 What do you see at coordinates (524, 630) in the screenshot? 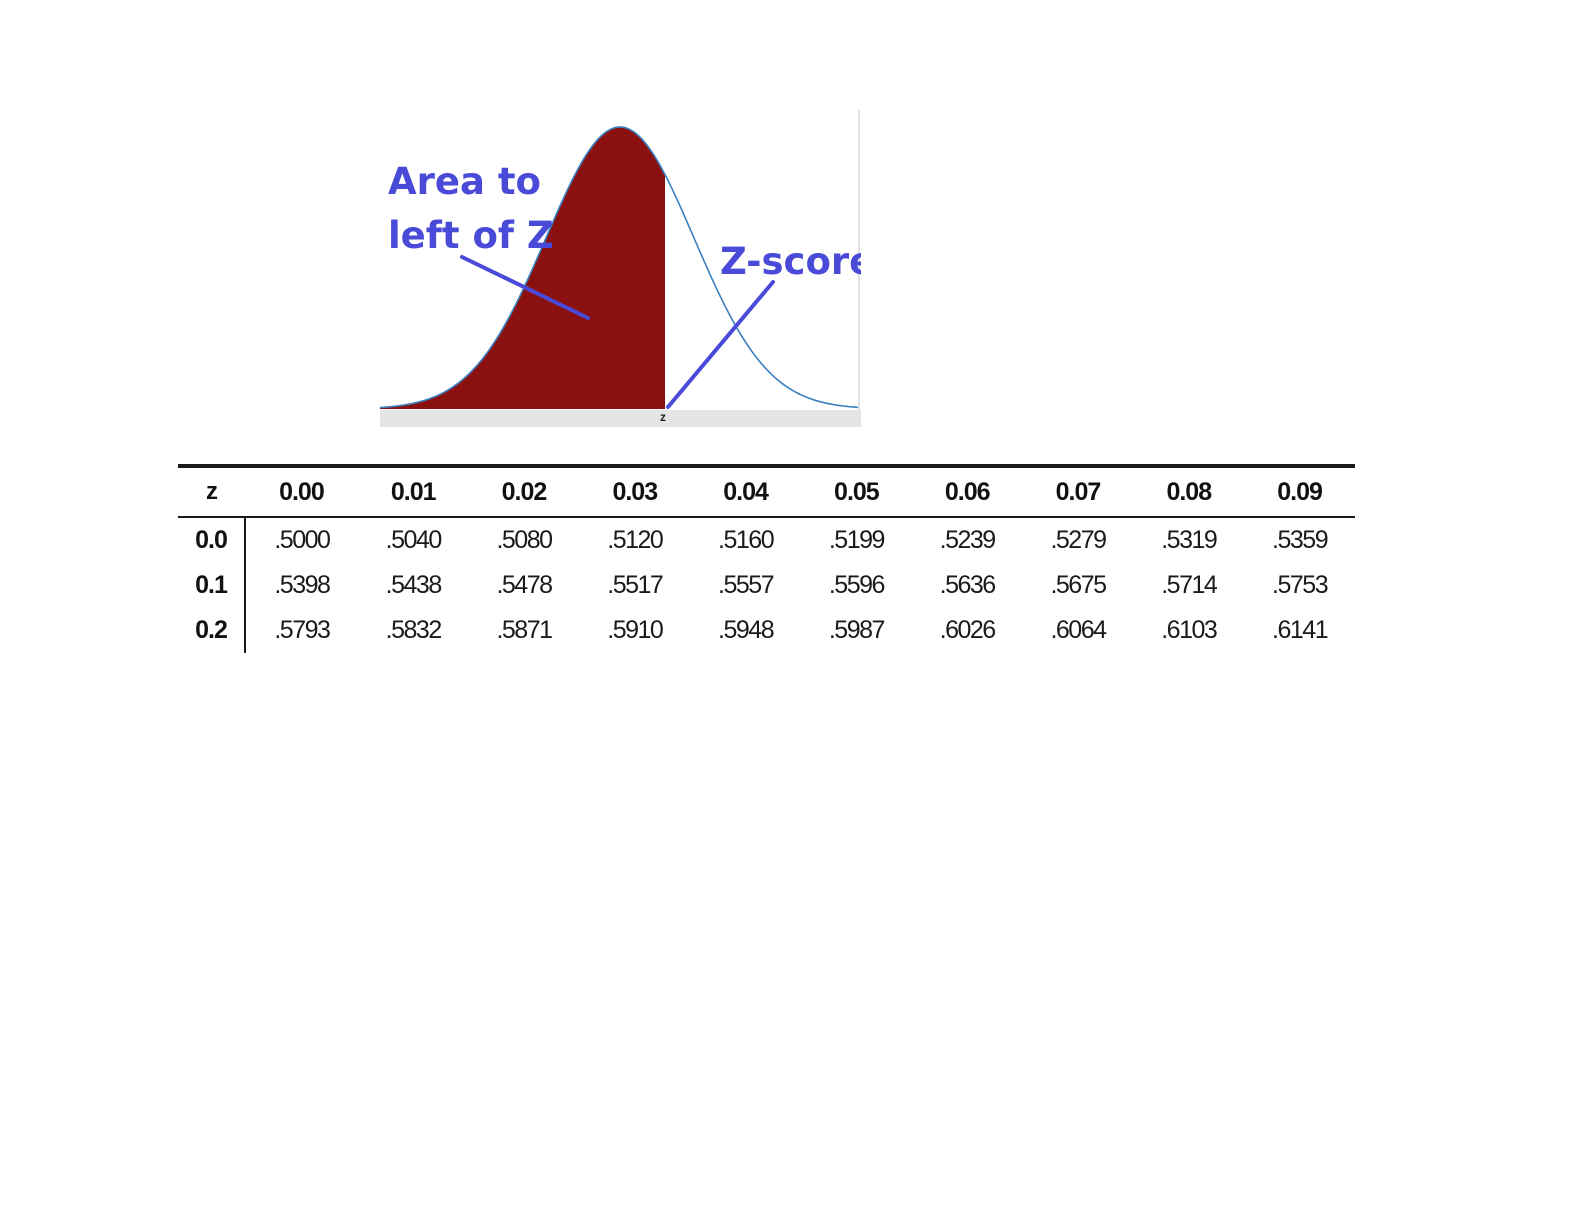
I see `probability-cell: .5871` at bounding box center [524, 630].